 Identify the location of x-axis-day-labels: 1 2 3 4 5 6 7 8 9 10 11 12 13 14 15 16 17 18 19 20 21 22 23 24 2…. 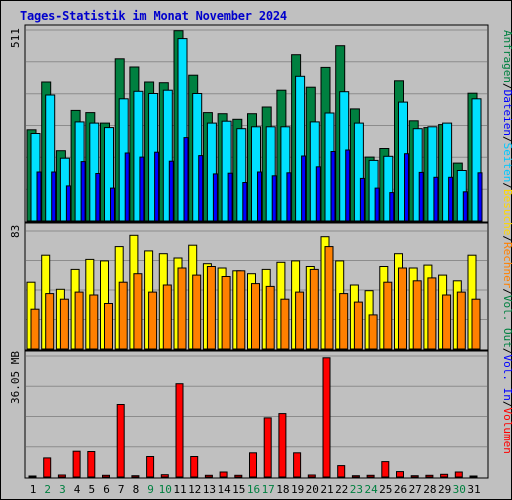
(255, 489).